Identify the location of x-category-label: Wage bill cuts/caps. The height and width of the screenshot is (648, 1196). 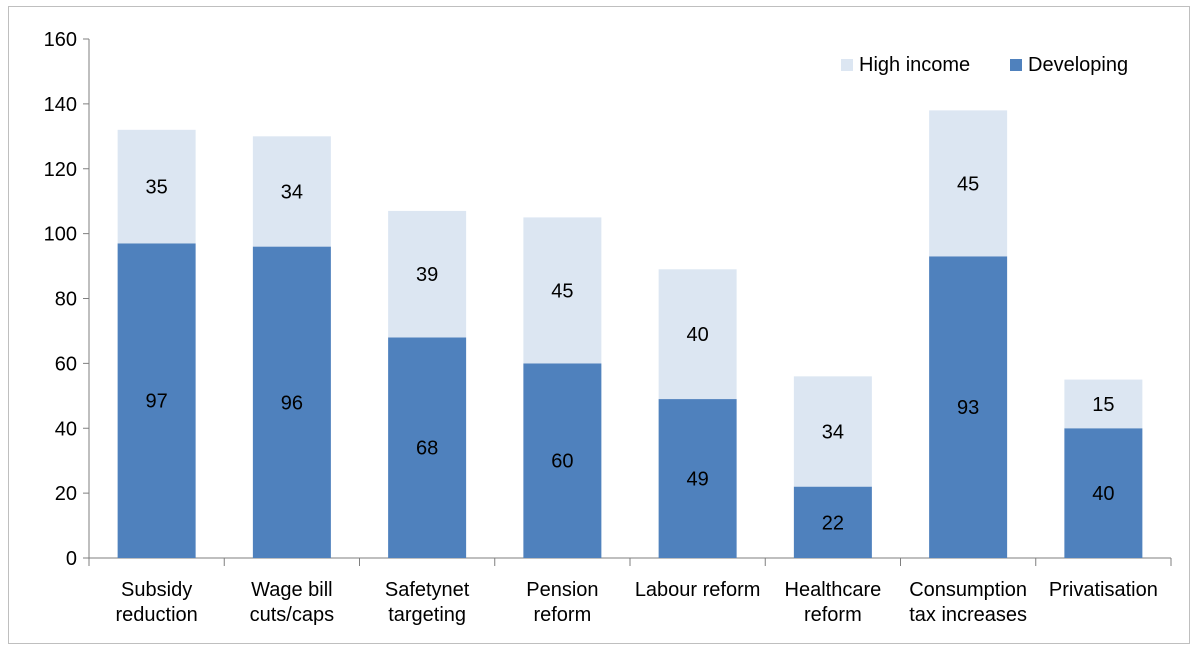
(292, 602).